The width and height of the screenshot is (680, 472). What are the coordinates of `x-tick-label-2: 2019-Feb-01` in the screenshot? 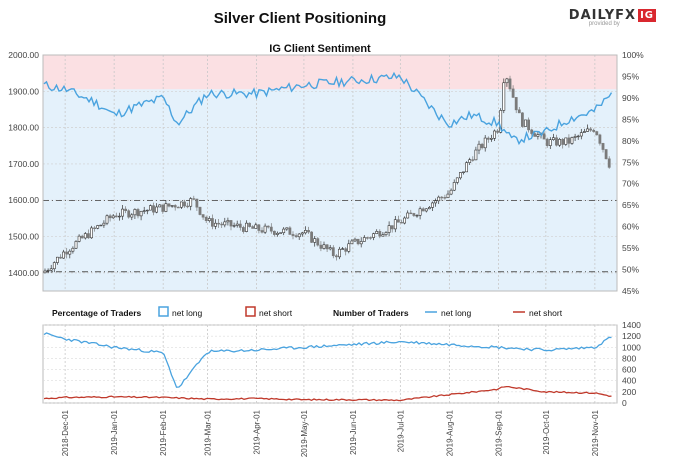 It's located at (163, 432).